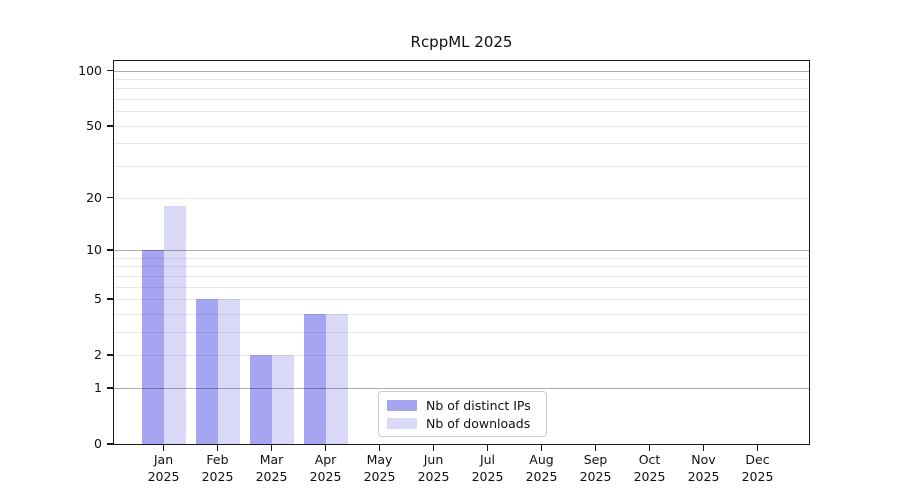 This screenshot has height=500, width=900. Describe the element at coordinates (152, 346) in the screenshot. I see `bar-distinct-ips-jan` at that location.